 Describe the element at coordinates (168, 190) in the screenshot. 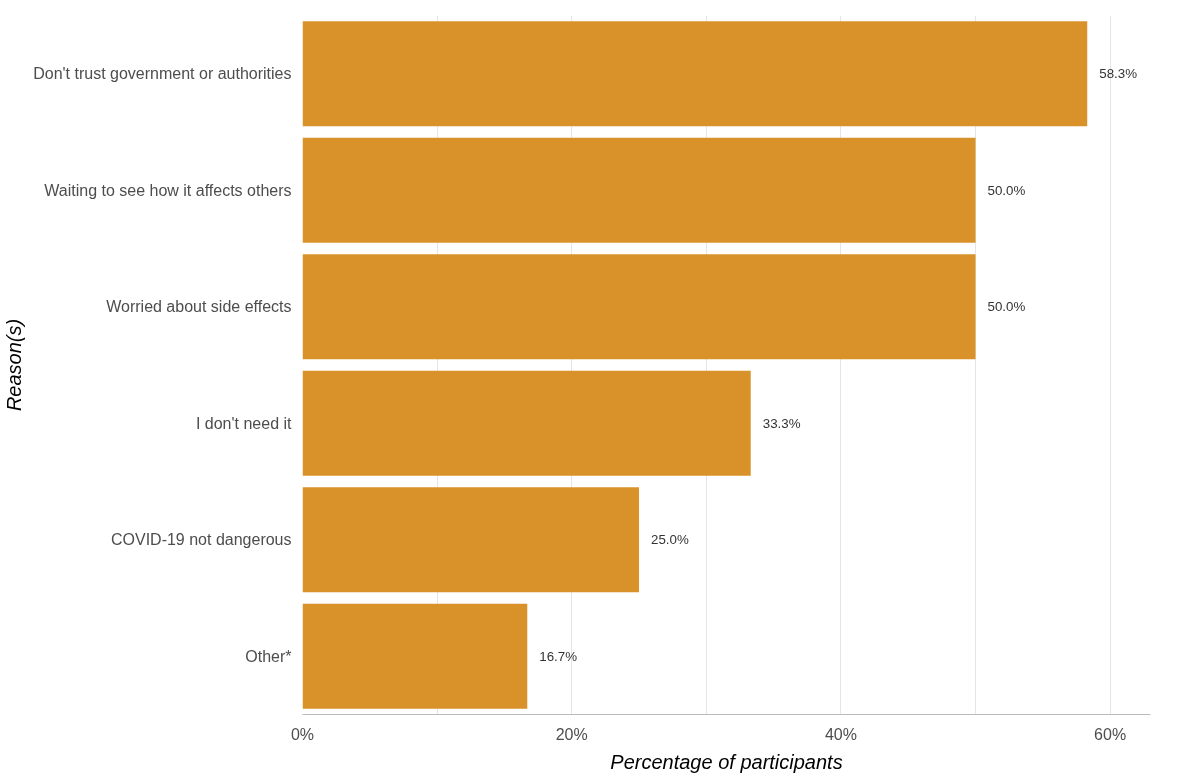

I see `y-tick-label: Waiting to see how it affects others` at that location.